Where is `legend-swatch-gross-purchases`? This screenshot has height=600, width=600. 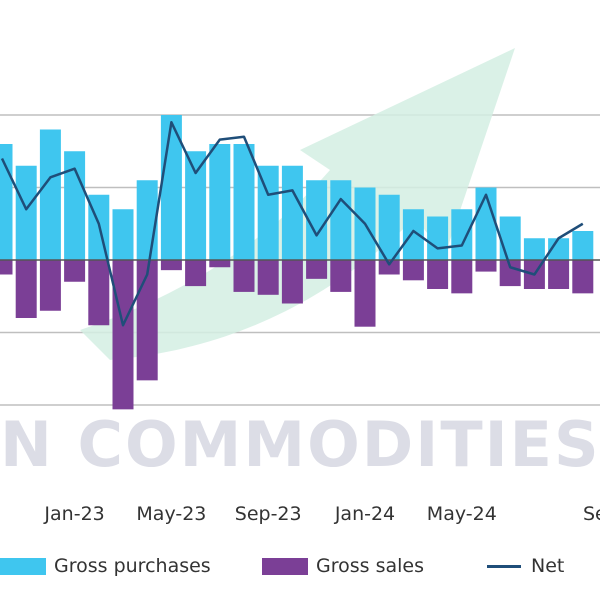 legend-swatch-gross-purchases is located at coordinates (23, 566).